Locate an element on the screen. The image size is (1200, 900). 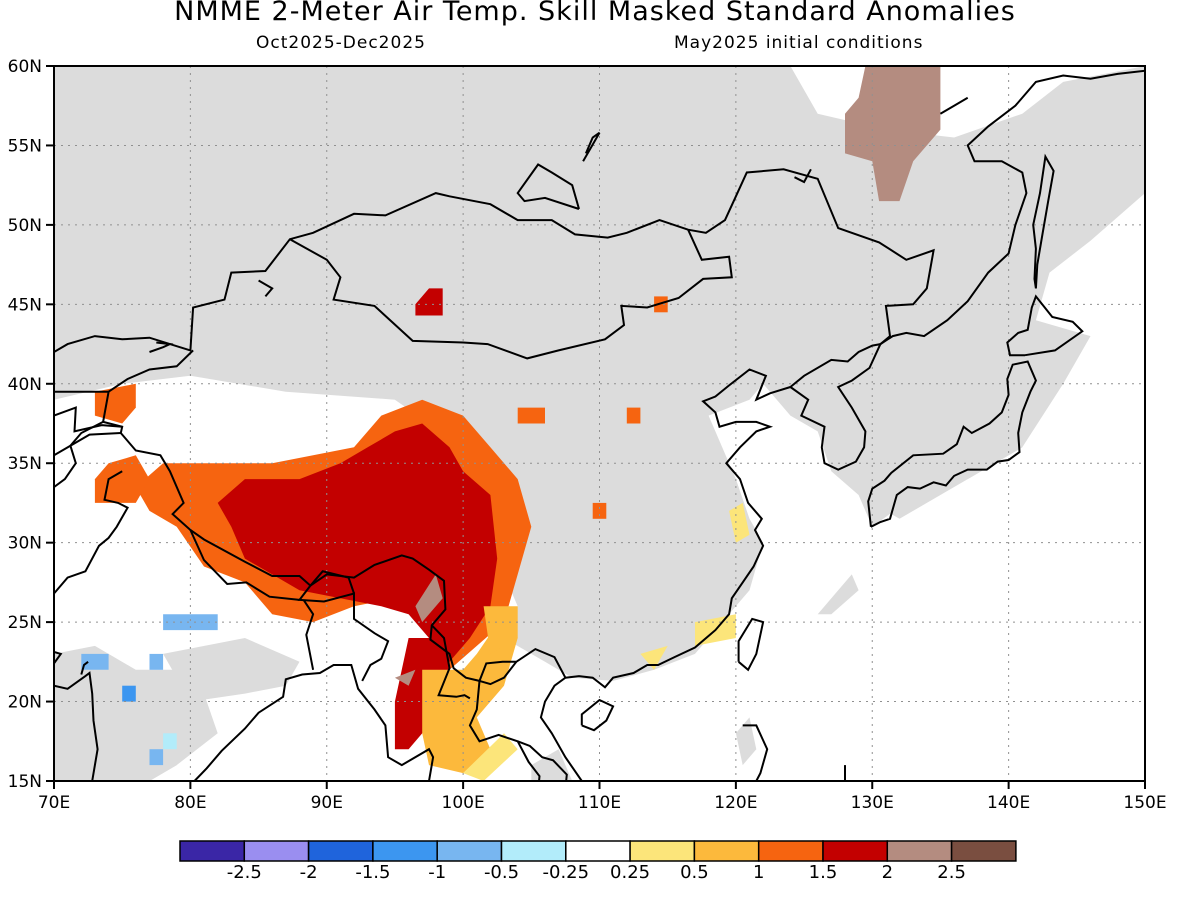
lat-tick-label: 60N is located at coordinates (25, 67).